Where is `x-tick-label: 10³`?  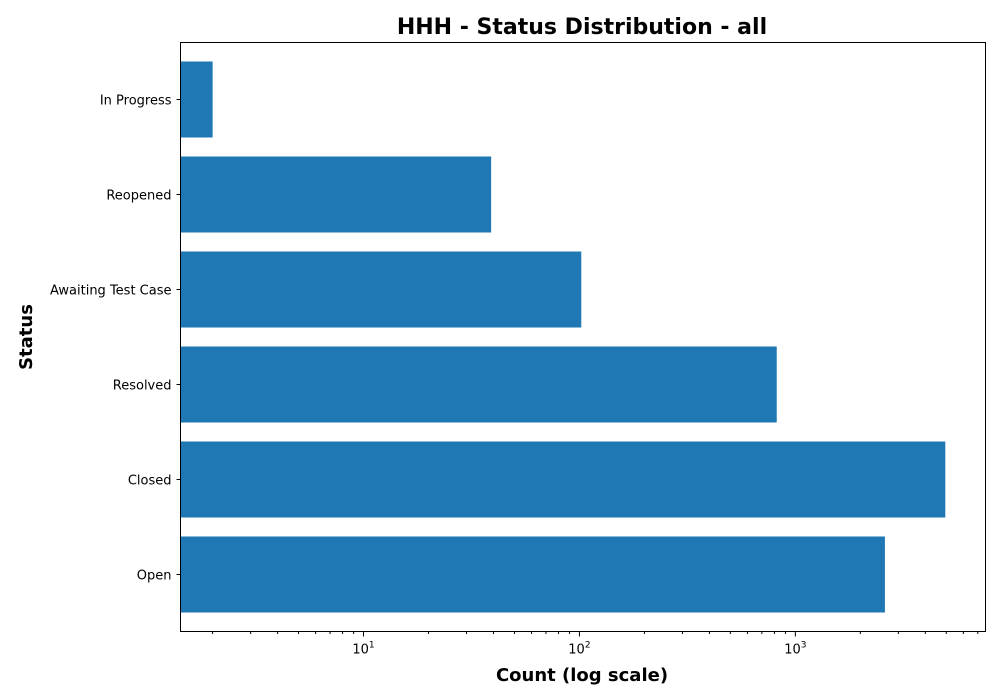
x-tick-label: 10³ is located at coordinates (795, 649).